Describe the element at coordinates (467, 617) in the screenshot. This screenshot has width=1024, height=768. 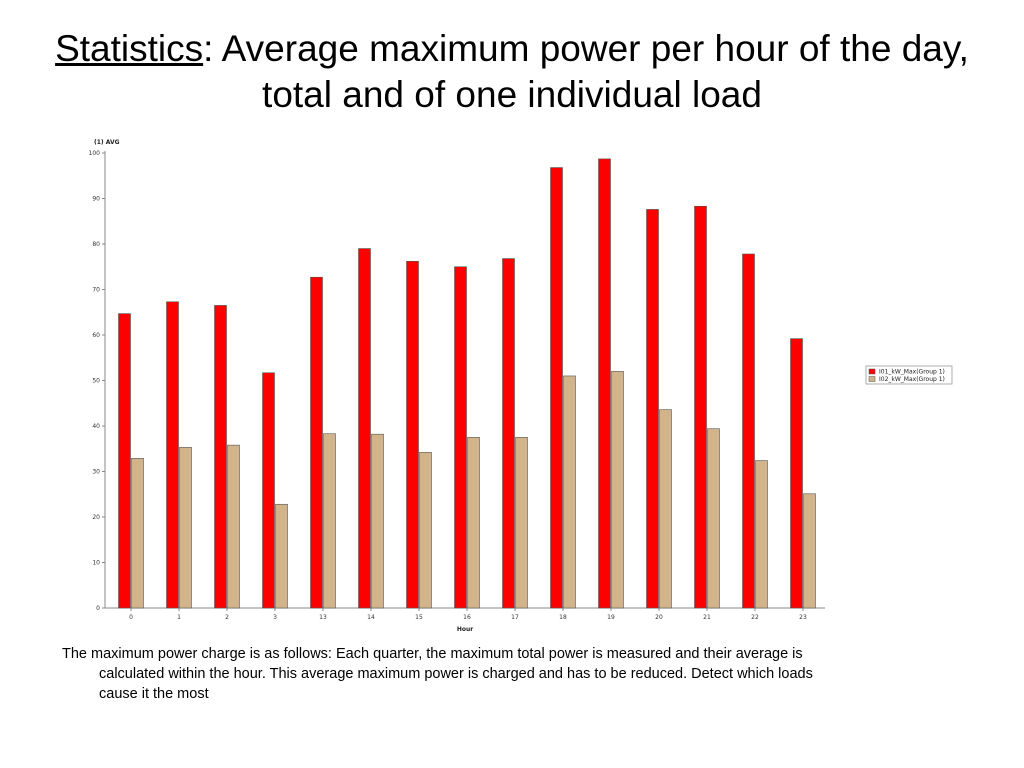
I see `x-tick-label: 16` at that location.